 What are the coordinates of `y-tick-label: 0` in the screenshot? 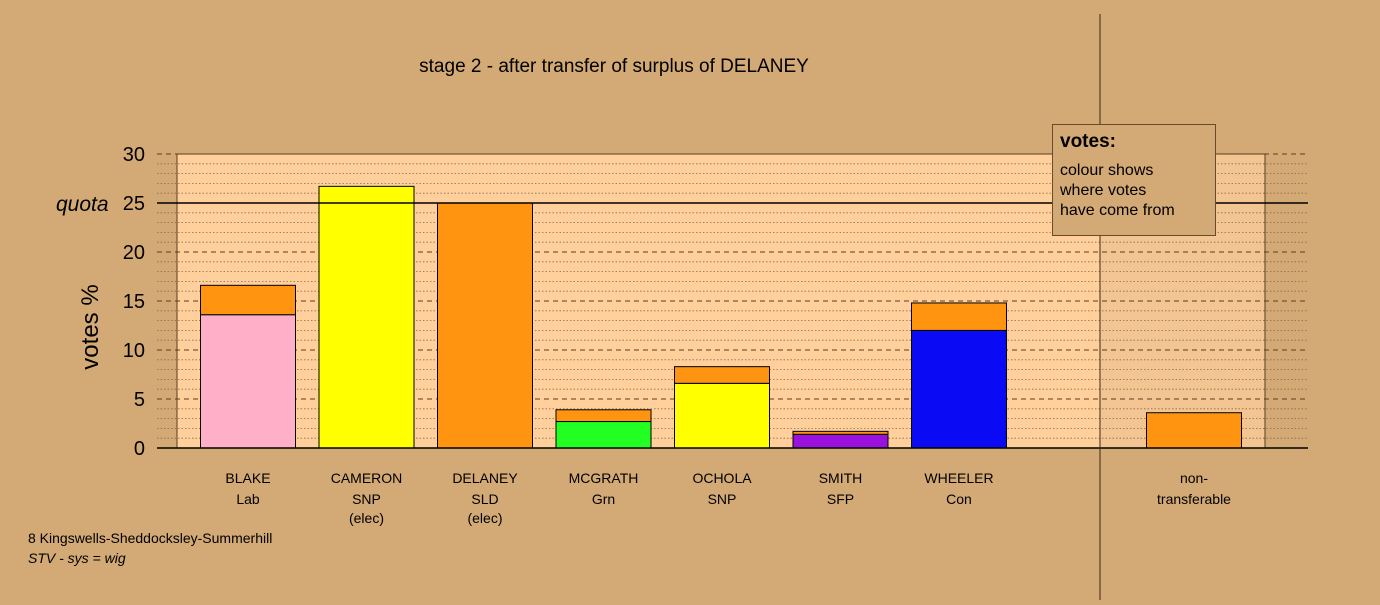 It's located at (139, 449).